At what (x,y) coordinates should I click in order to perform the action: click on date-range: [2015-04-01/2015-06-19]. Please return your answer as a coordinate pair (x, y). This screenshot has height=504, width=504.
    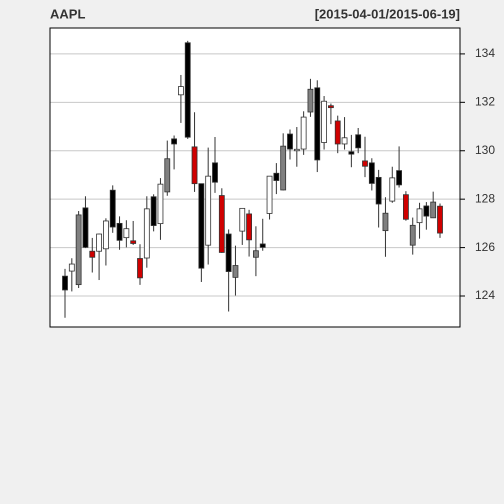
    Looking at the image, I should click on (387, 13).